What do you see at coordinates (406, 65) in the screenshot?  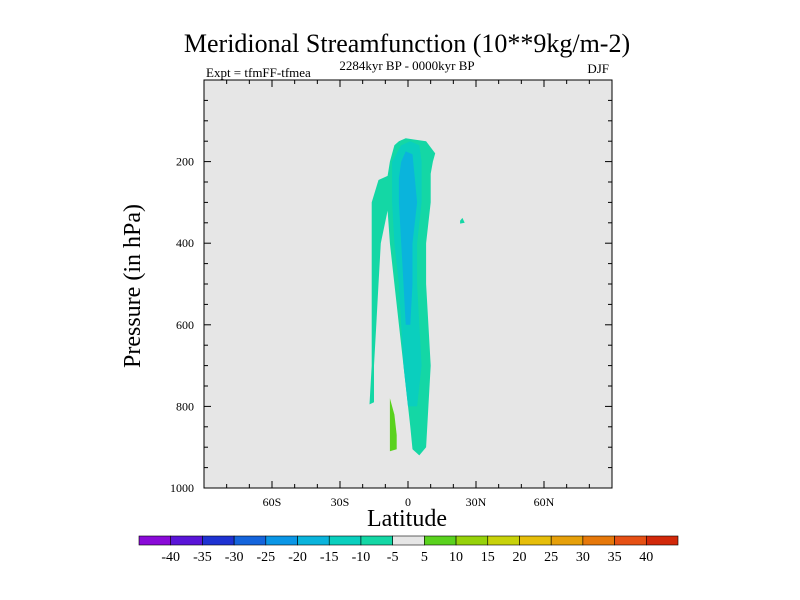 I see `chart-subtitle: 2284kyr BP - 0000kyr BP` at bounding box center [406, 65].